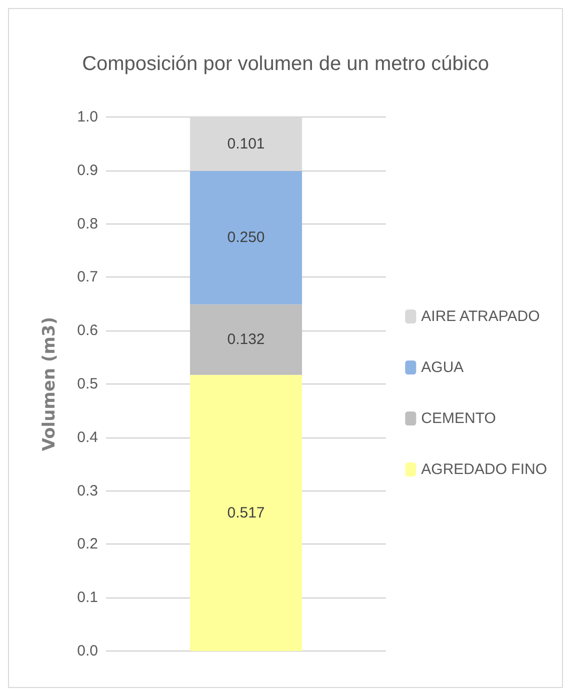 This screenshot has height=696, width=571. Describe the element at coordinates (87, 437) in the screenshot. I see `y-tick-label: 0.4` at that location.